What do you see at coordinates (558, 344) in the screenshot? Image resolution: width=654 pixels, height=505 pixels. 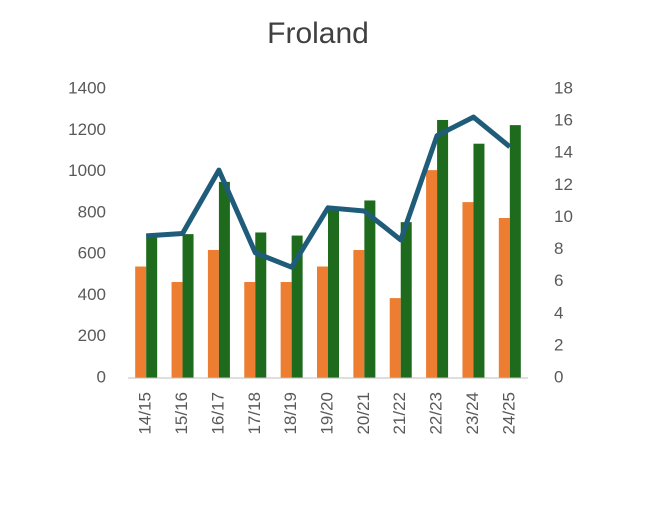 I see `y2-tick-label: 2` at bounding box center [558, 344].